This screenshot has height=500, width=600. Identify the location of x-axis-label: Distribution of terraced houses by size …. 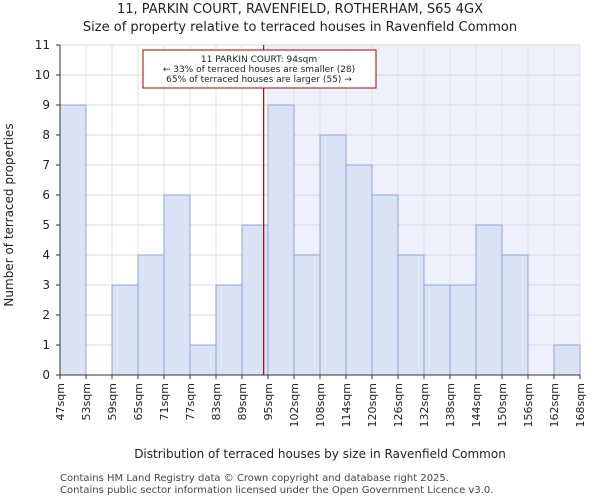
(320, 454).